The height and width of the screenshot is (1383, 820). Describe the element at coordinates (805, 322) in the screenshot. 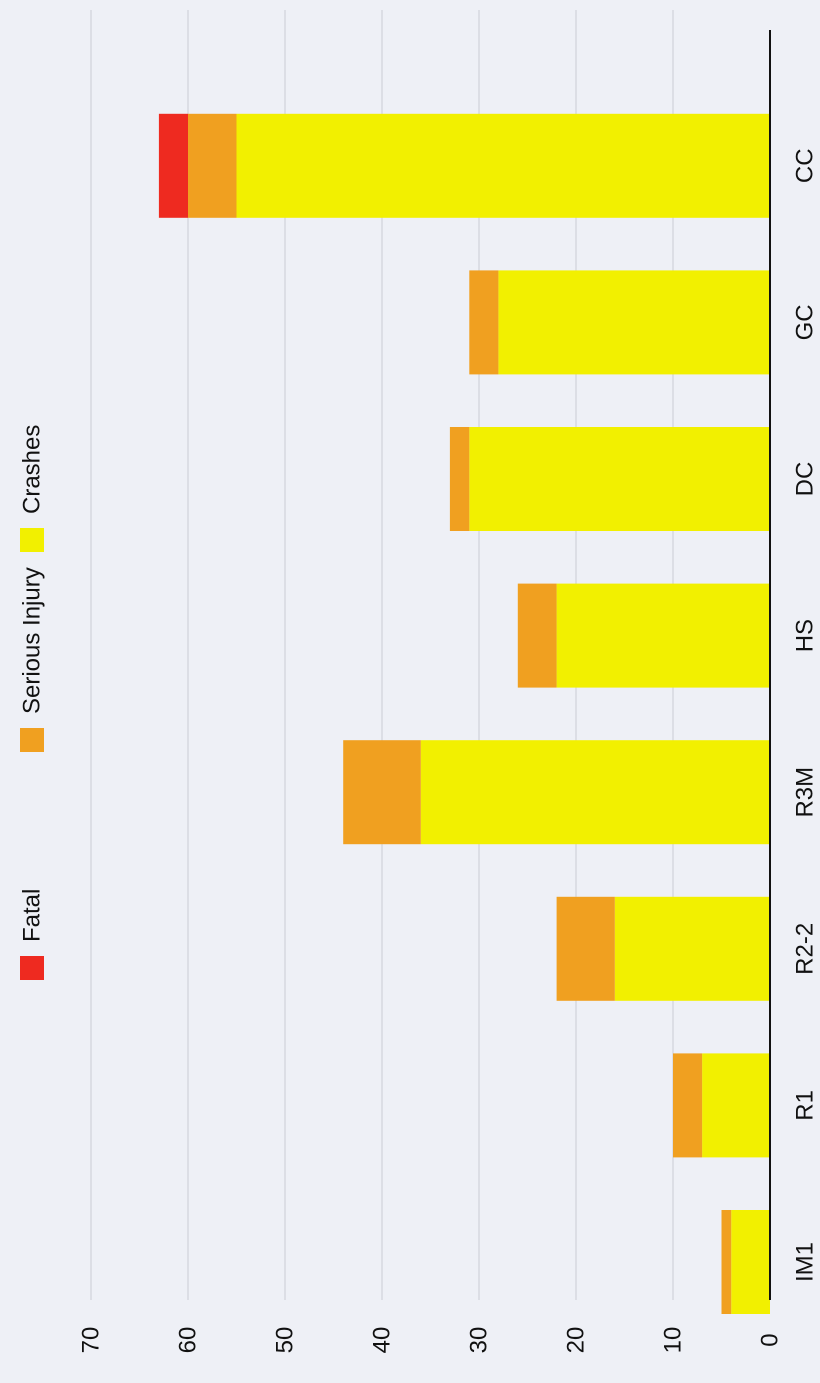

I see `category-label: GC` at that location.